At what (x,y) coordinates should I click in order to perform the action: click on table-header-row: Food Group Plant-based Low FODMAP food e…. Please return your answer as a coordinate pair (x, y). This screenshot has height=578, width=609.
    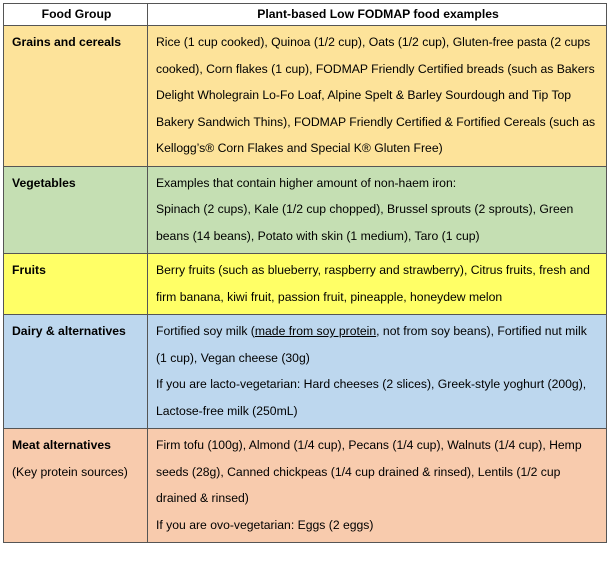
    Looking at the image, I should click on (305, 14).